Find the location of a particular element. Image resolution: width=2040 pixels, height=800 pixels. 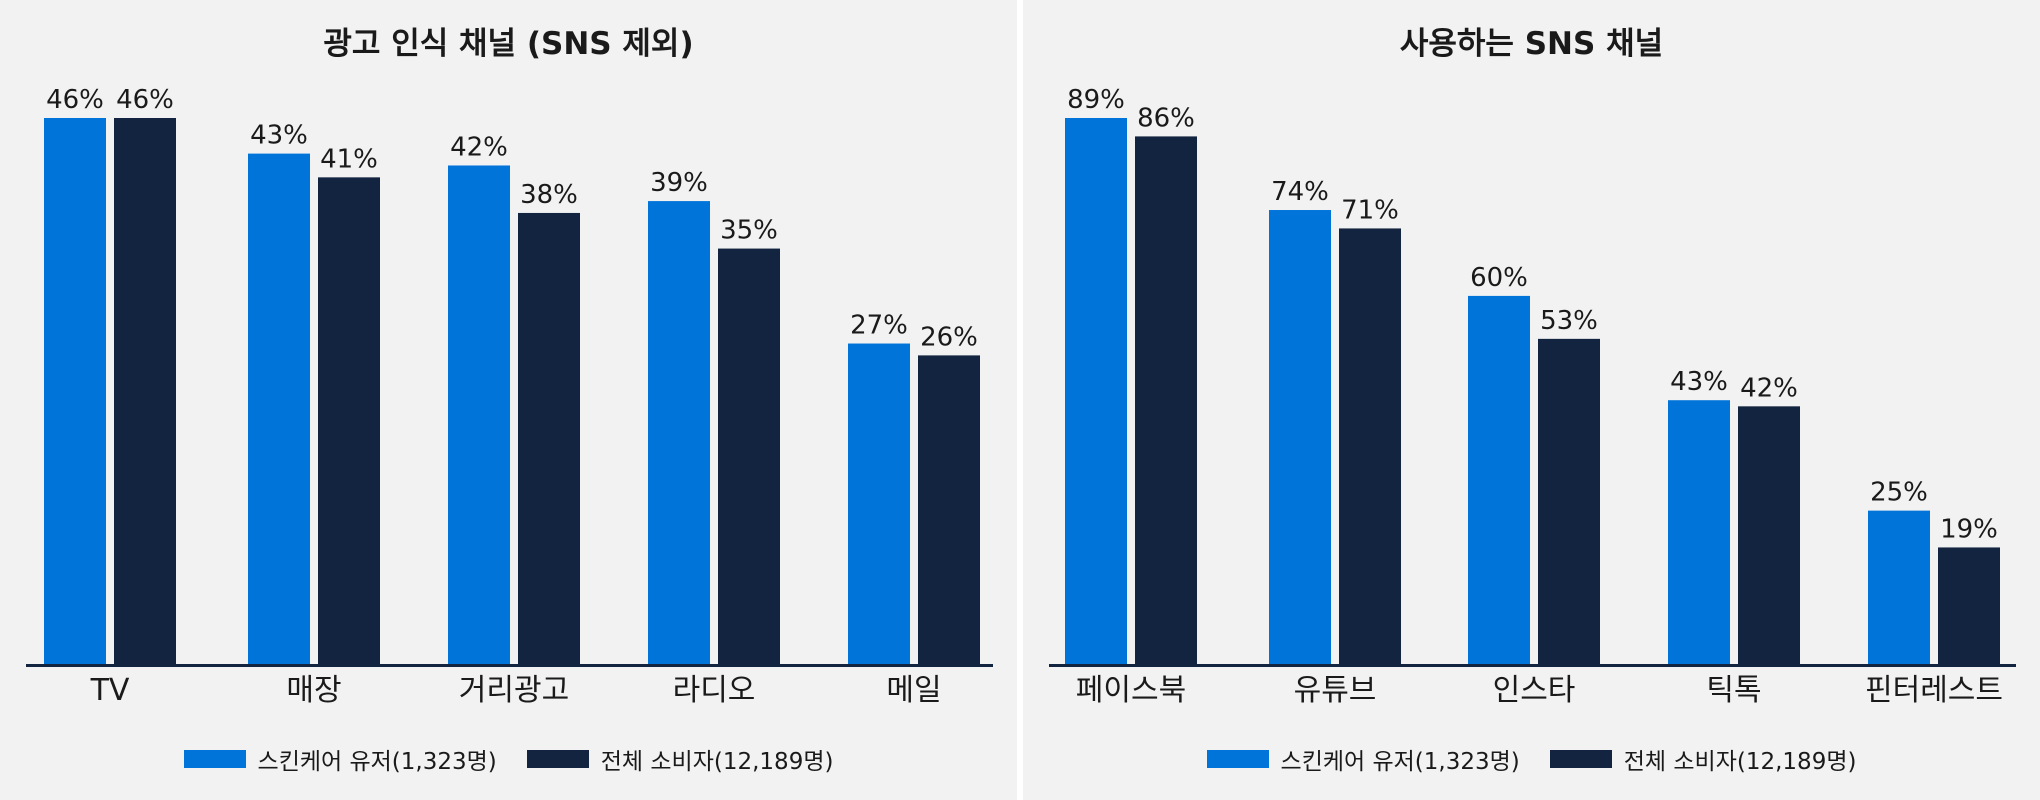

data-label: 41% is located at coordinates (349, 159).